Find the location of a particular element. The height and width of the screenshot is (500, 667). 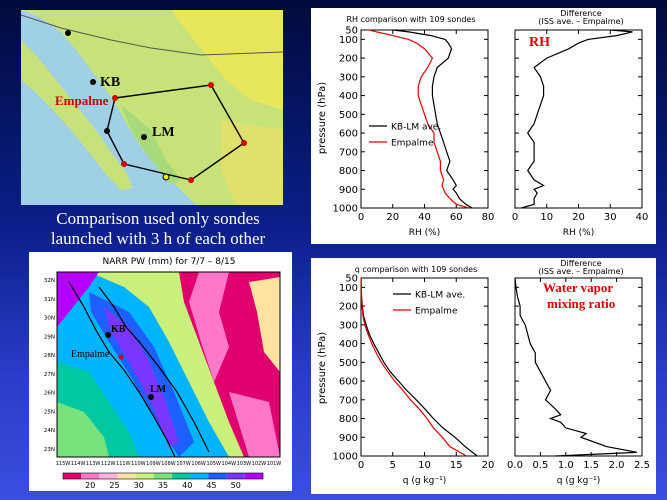

lat-tick-label: 31N is located at coordinates (49, 300).